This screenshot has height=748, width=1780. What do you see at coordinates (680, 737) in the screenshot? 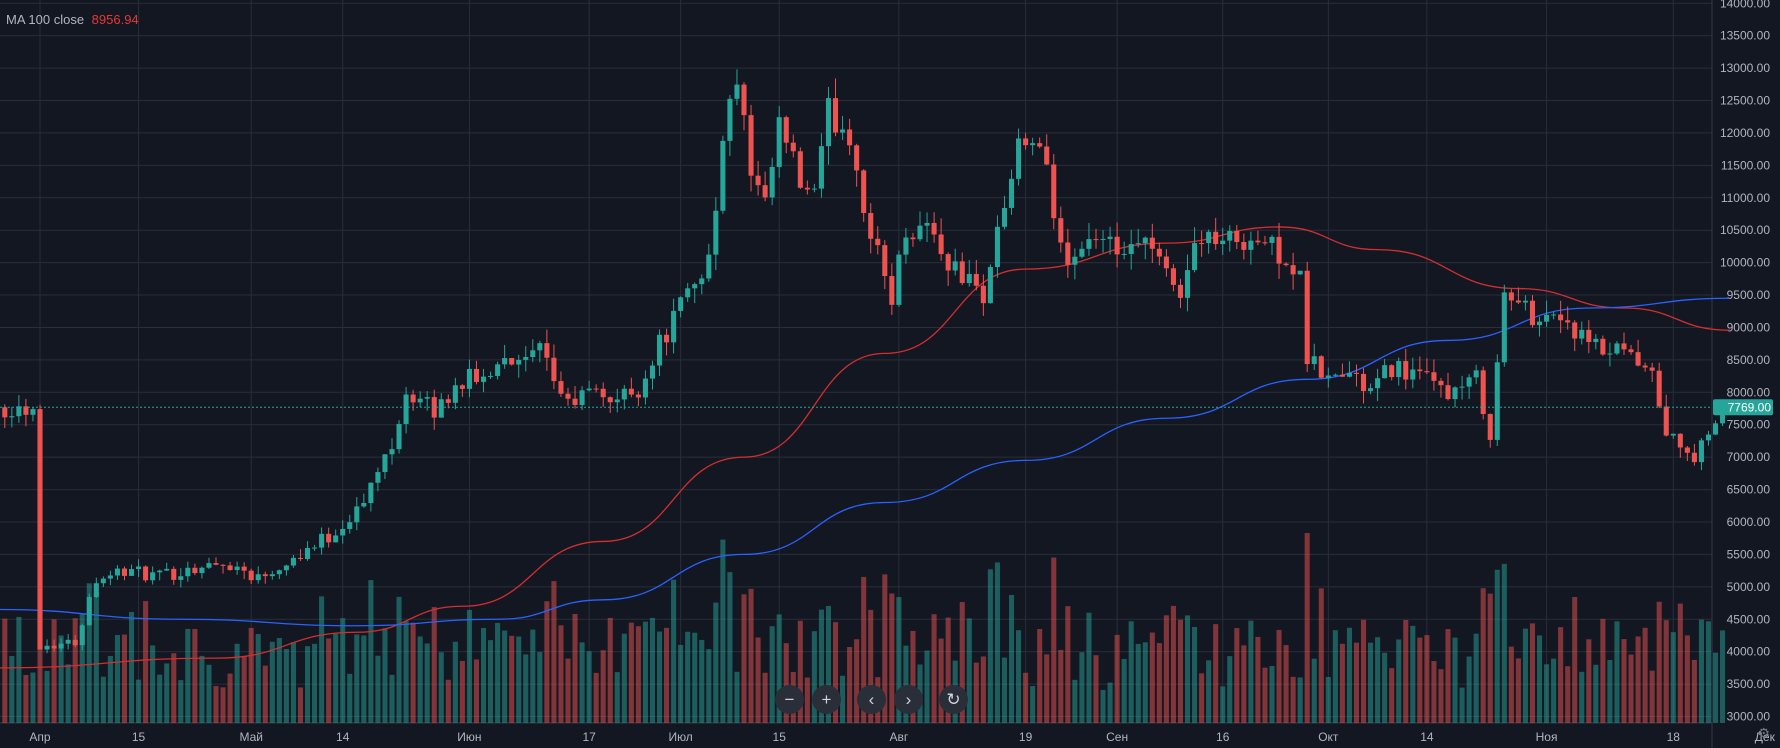
I see `time-tick-label: Июл` at bounding box center [680, 737].